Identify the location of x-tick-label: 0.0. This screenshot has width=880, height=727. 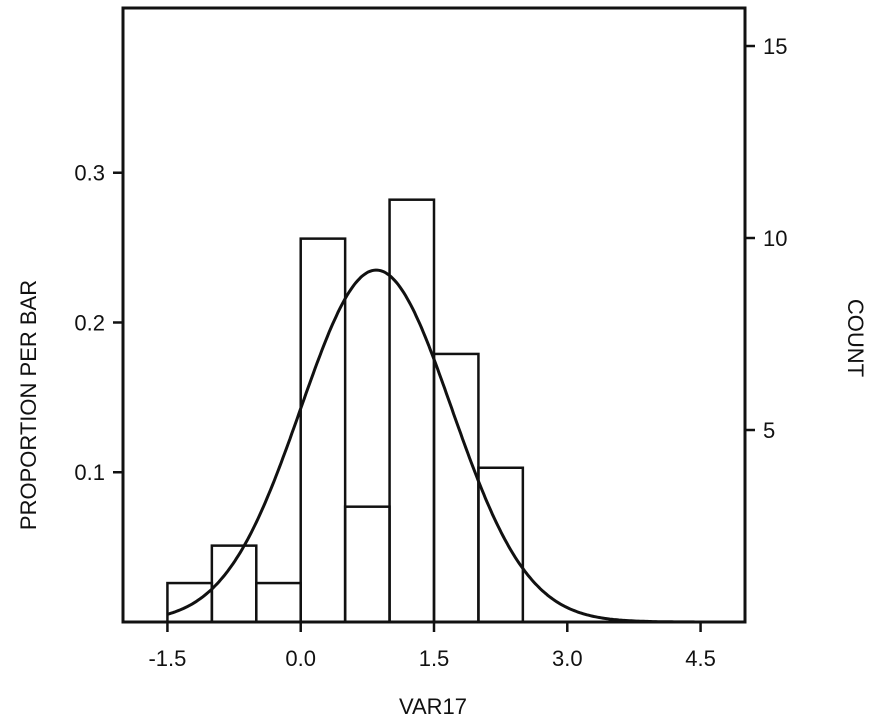
(300, 658).